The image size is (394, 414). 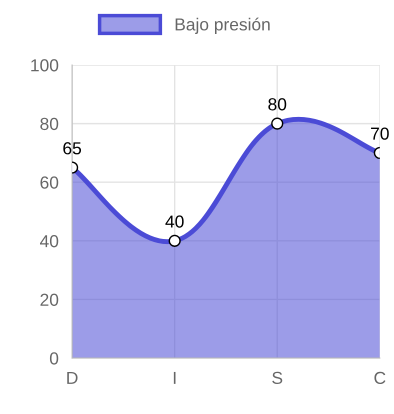 I want to click on x-tick-label: C, so click(x=380, y=378).